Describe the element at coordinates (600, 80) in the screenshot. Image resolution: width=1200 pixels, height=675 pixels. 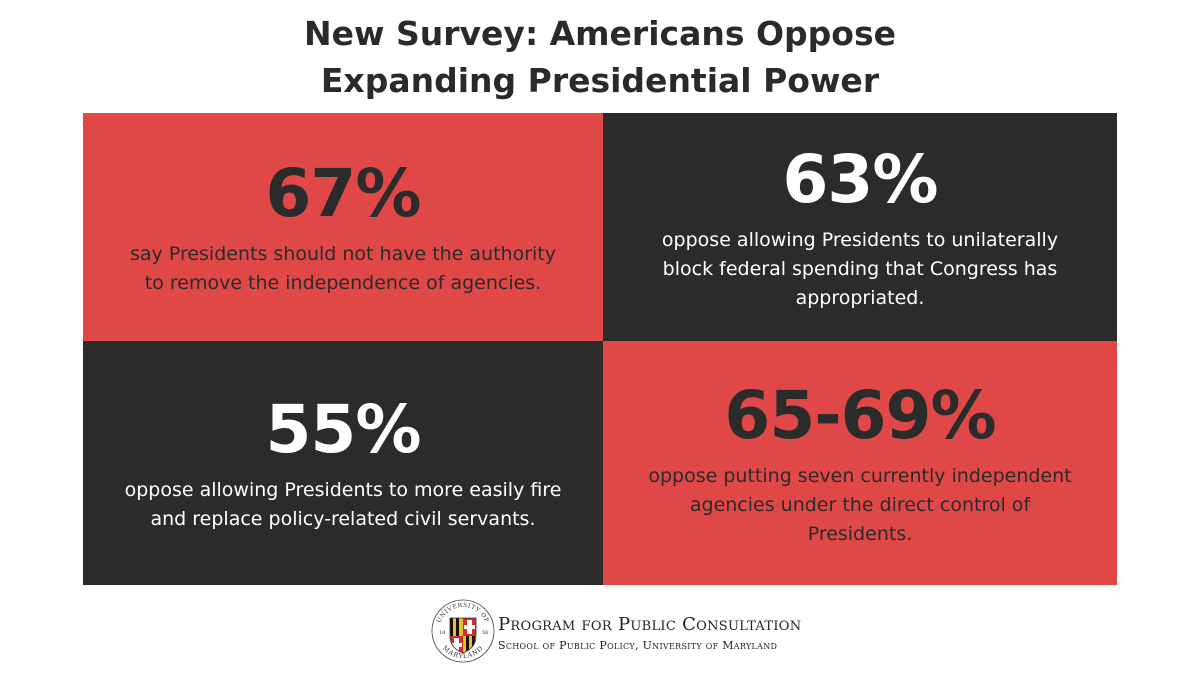
I see `title-line-2: Expanding Presidential Power` at that location.